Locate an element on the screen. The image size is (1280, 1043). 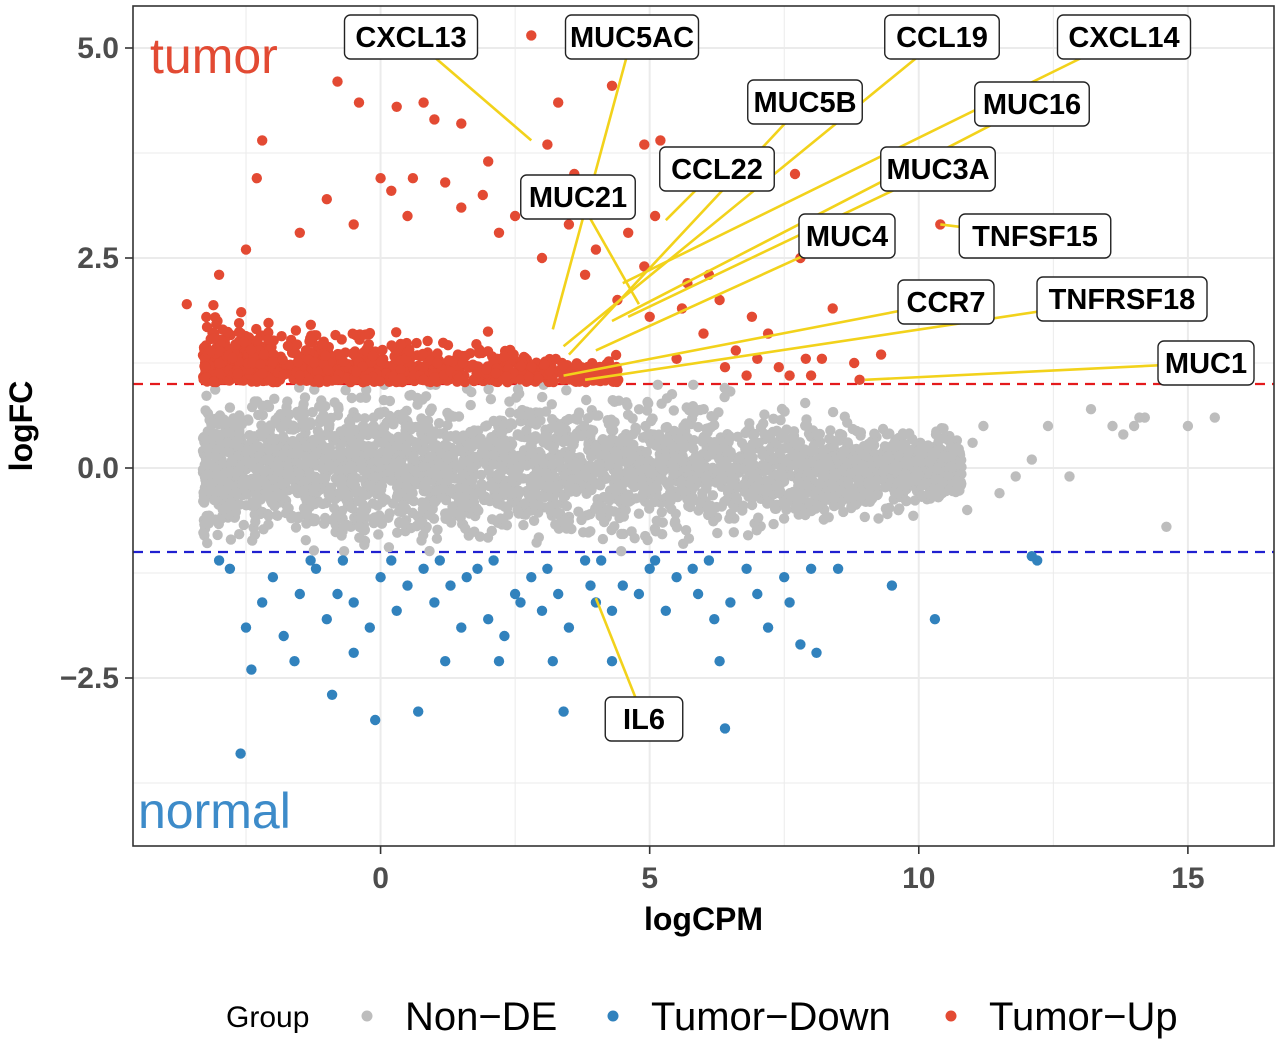
legend-swatch is located at coordinates (367, 1016).